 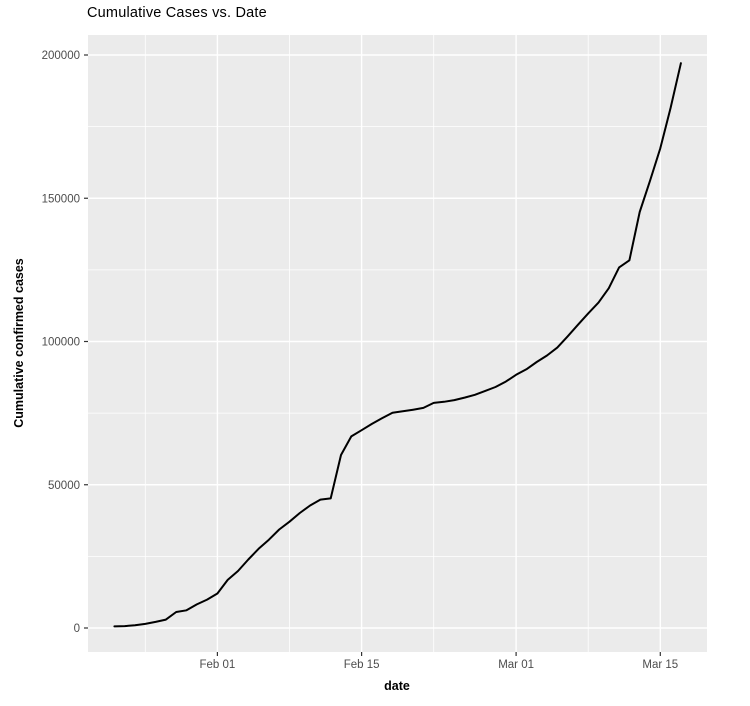 I want to click on y-axis-title: Cumulative confirmed cases, so click(x=19, y=343).